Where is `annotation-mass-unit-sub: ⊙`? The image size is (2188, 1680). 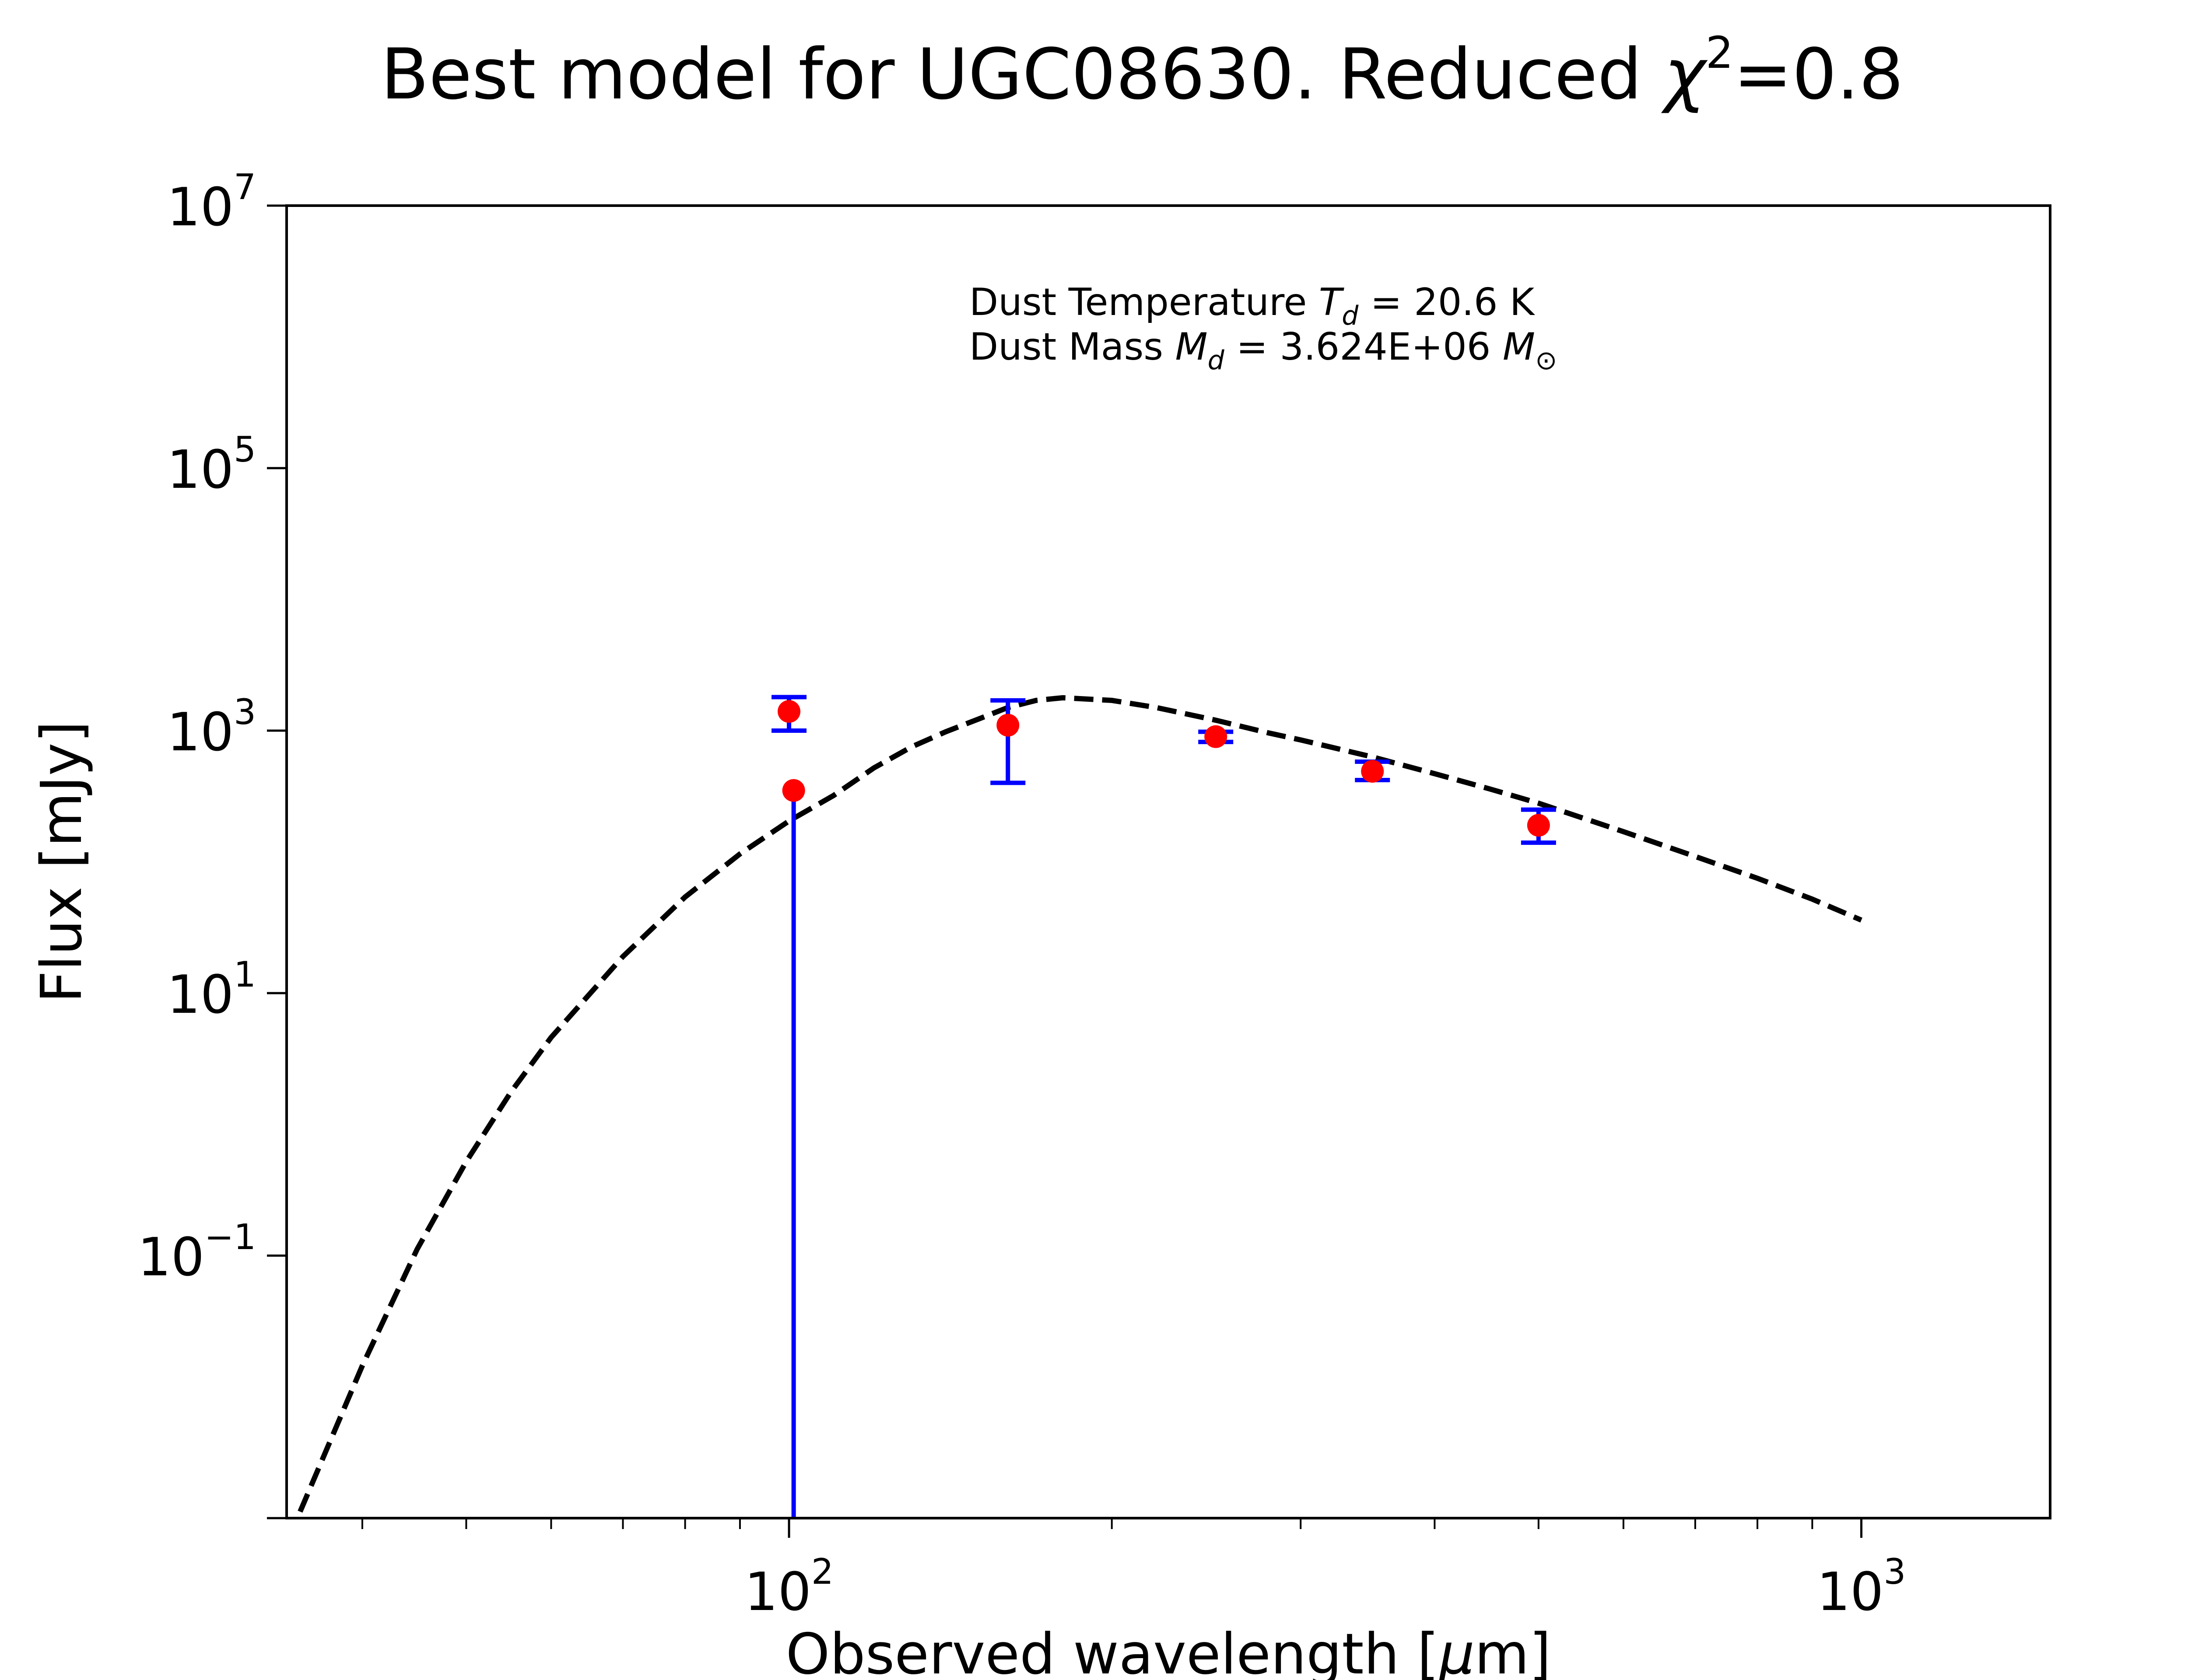
annotation-mass-unit-sub: ⊙ is located at coordinates (1546, 360).